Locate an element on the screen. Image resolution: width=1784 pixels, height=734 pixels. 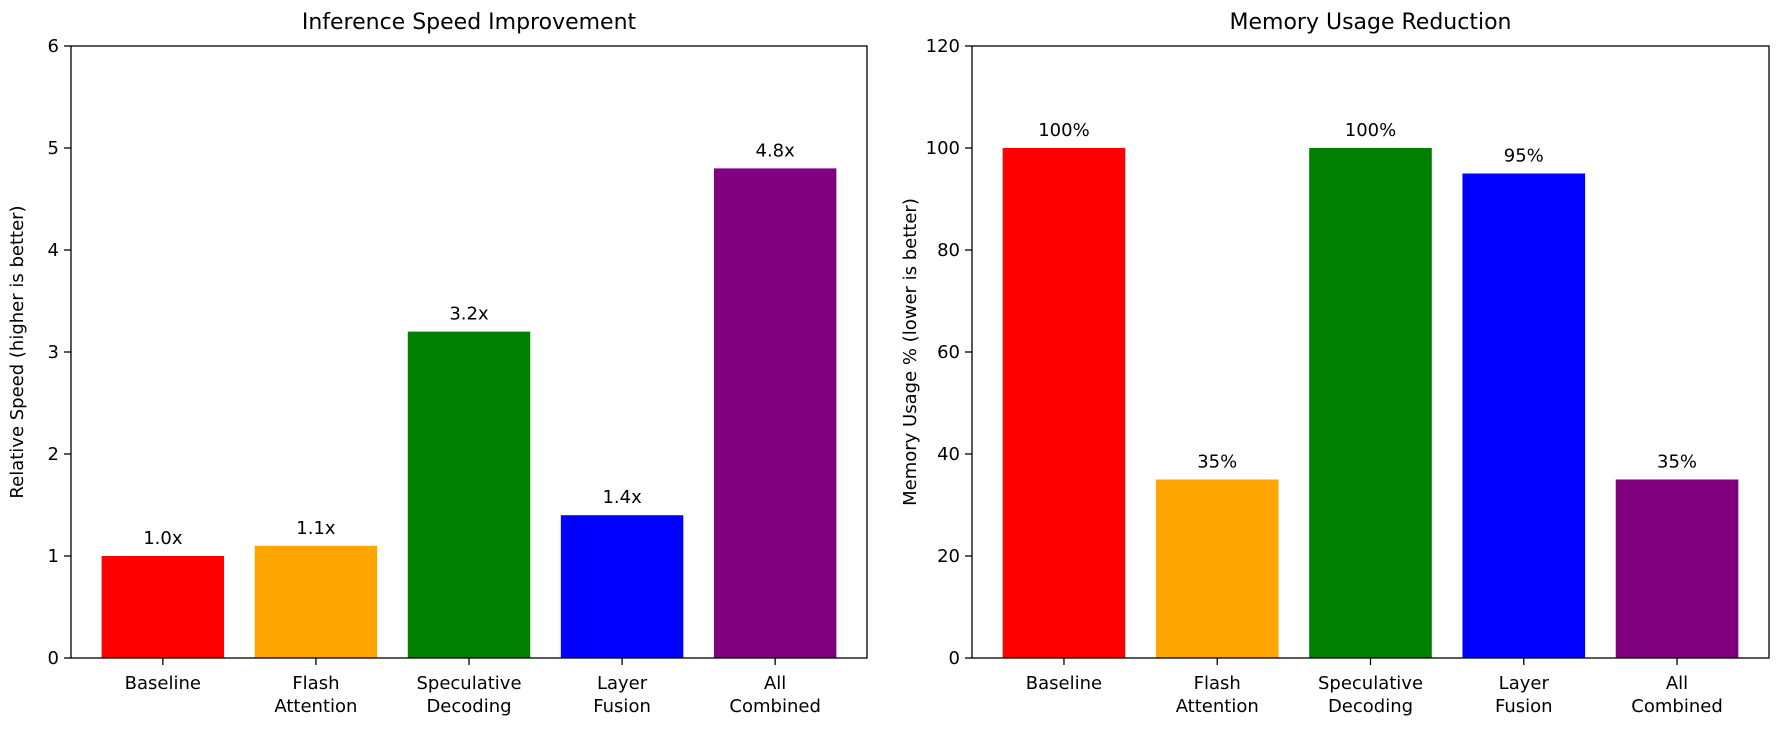
y-tick-label: 120 is located at coordinates (943, 46).